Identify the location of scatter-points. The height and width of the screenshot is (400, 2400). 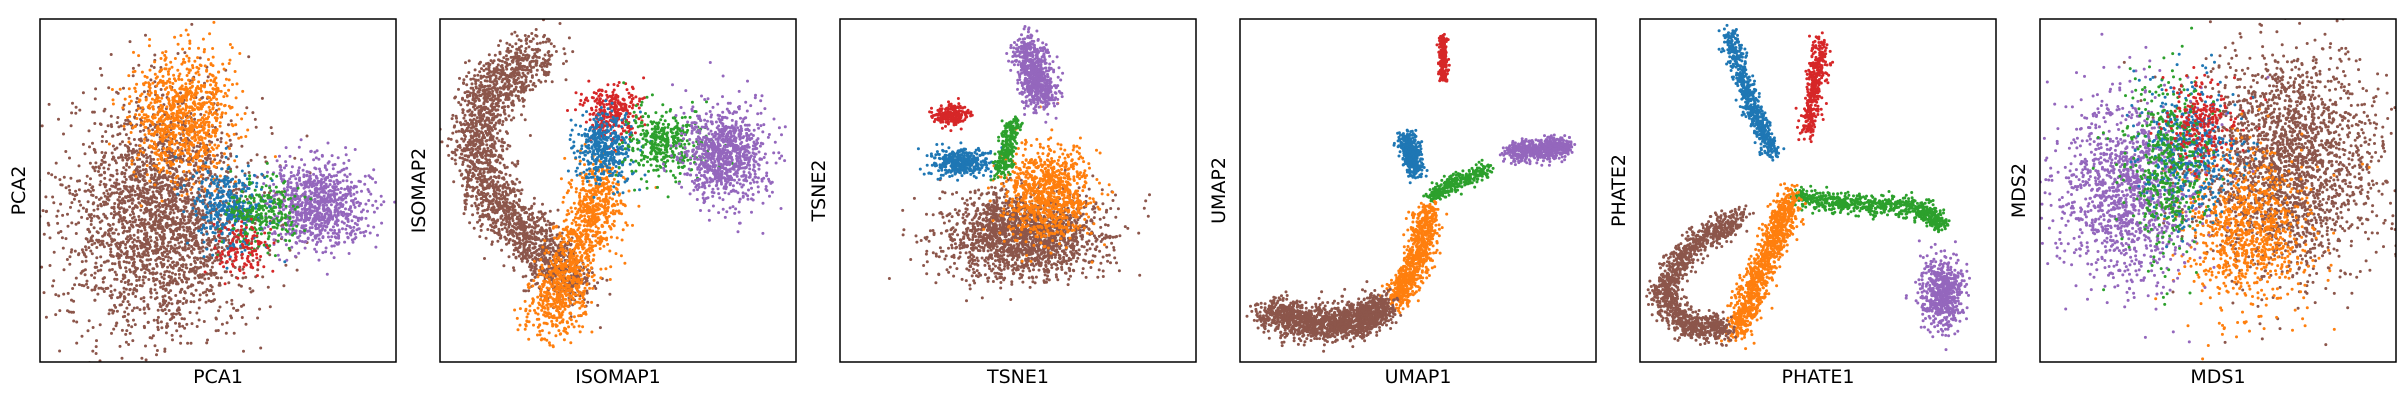
(218, 191).